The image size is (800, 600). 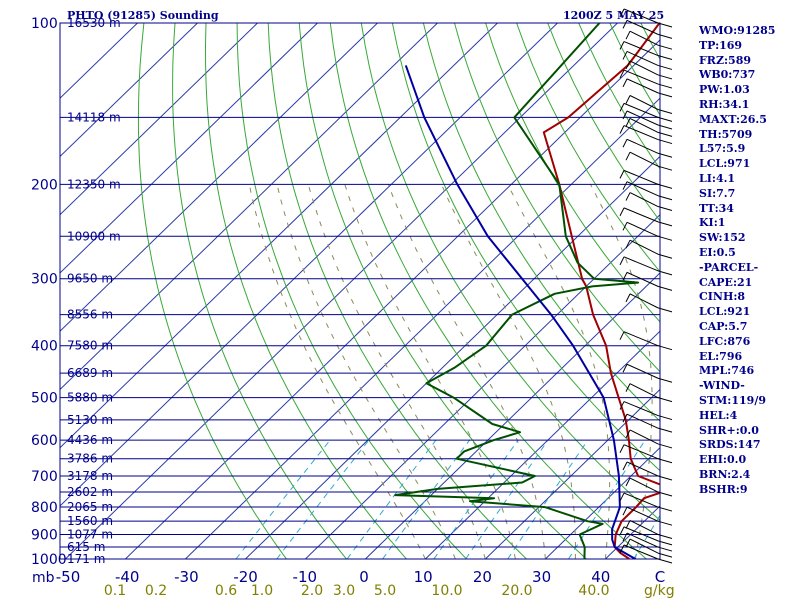 I want to click on index-item: WB0:737, so click(x=727, y=75).